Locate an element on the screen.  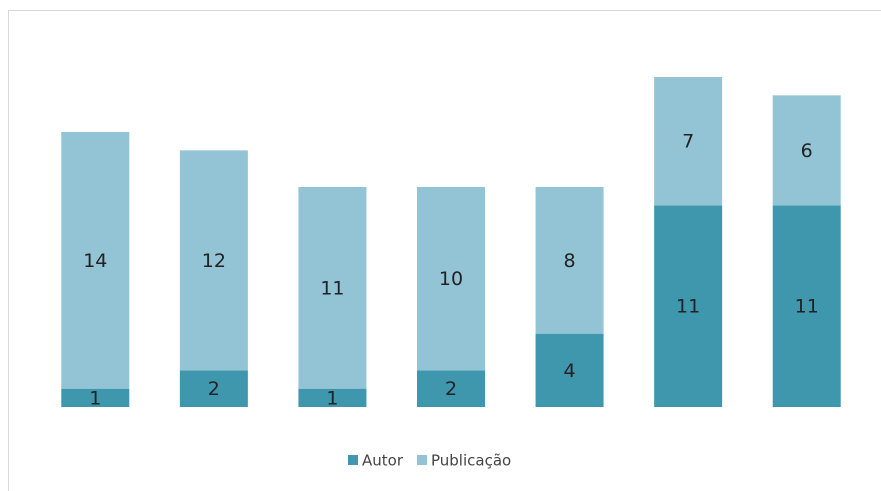
segment-label: 14 is located at coordinates (95, 261).